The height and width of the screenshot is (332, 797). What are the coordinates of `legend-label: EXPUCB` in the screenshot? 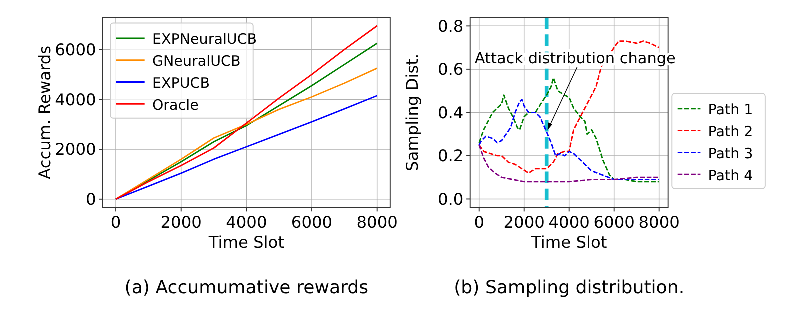 It's located at (181, 84).